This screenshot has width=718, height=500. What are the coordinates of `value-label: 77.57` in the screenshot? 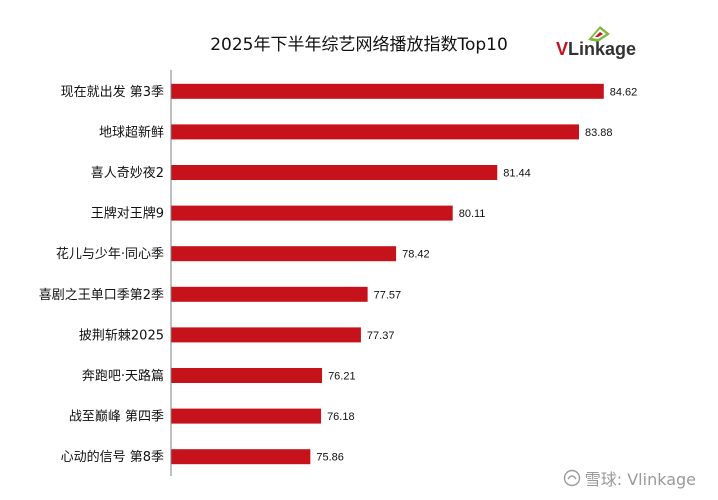 It's located at (388, 295).